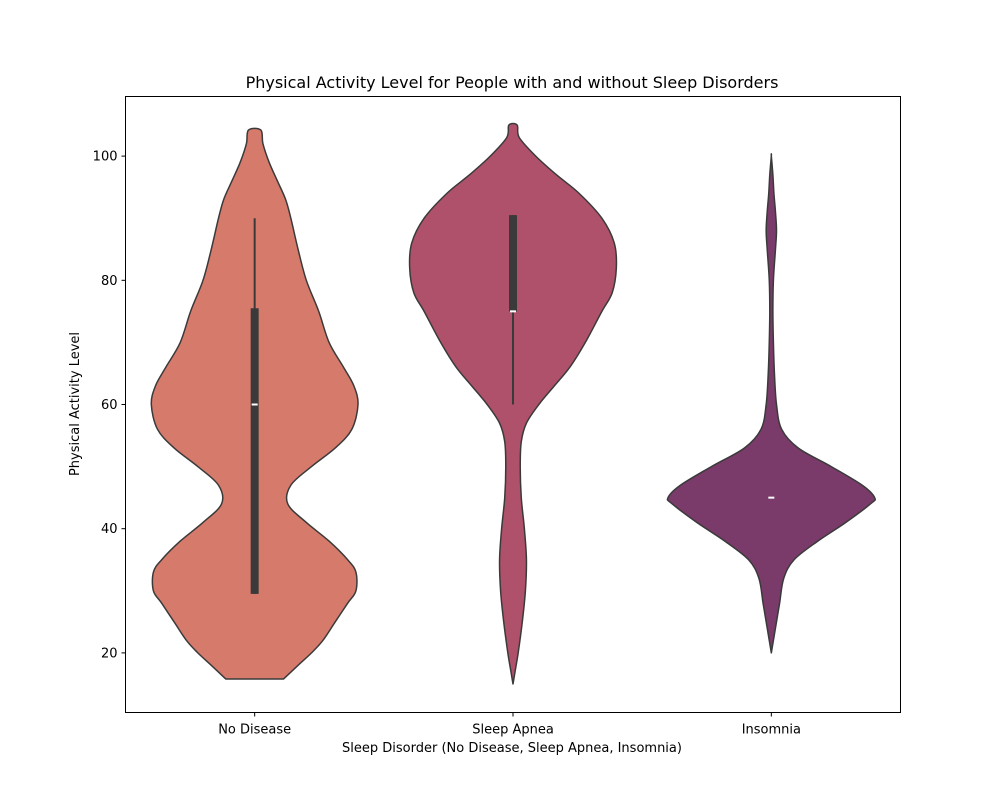 The image size is (1000, 800). Describe the element at coordinates (109, 653) in the screenshot. I see `y-tick-label: 20` at that location.